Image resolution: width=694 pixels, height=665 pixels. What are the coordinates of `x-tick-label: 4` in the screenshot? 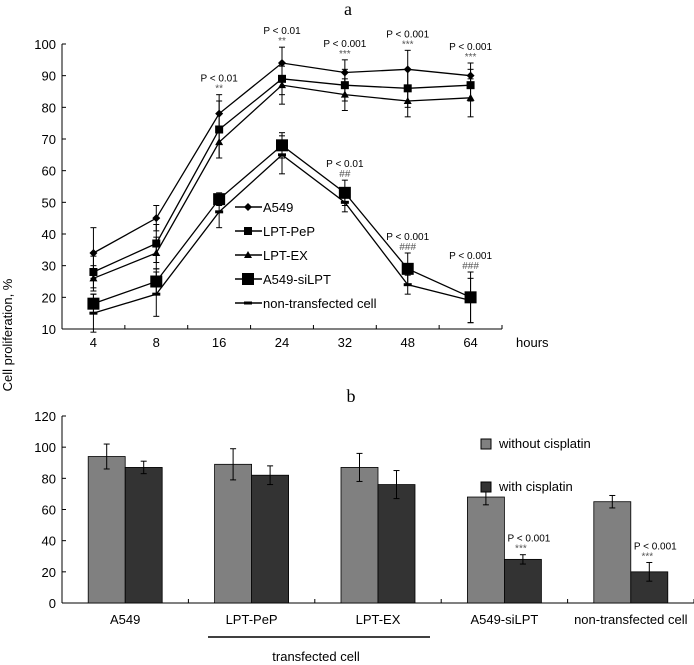 It's located at (93, 342).